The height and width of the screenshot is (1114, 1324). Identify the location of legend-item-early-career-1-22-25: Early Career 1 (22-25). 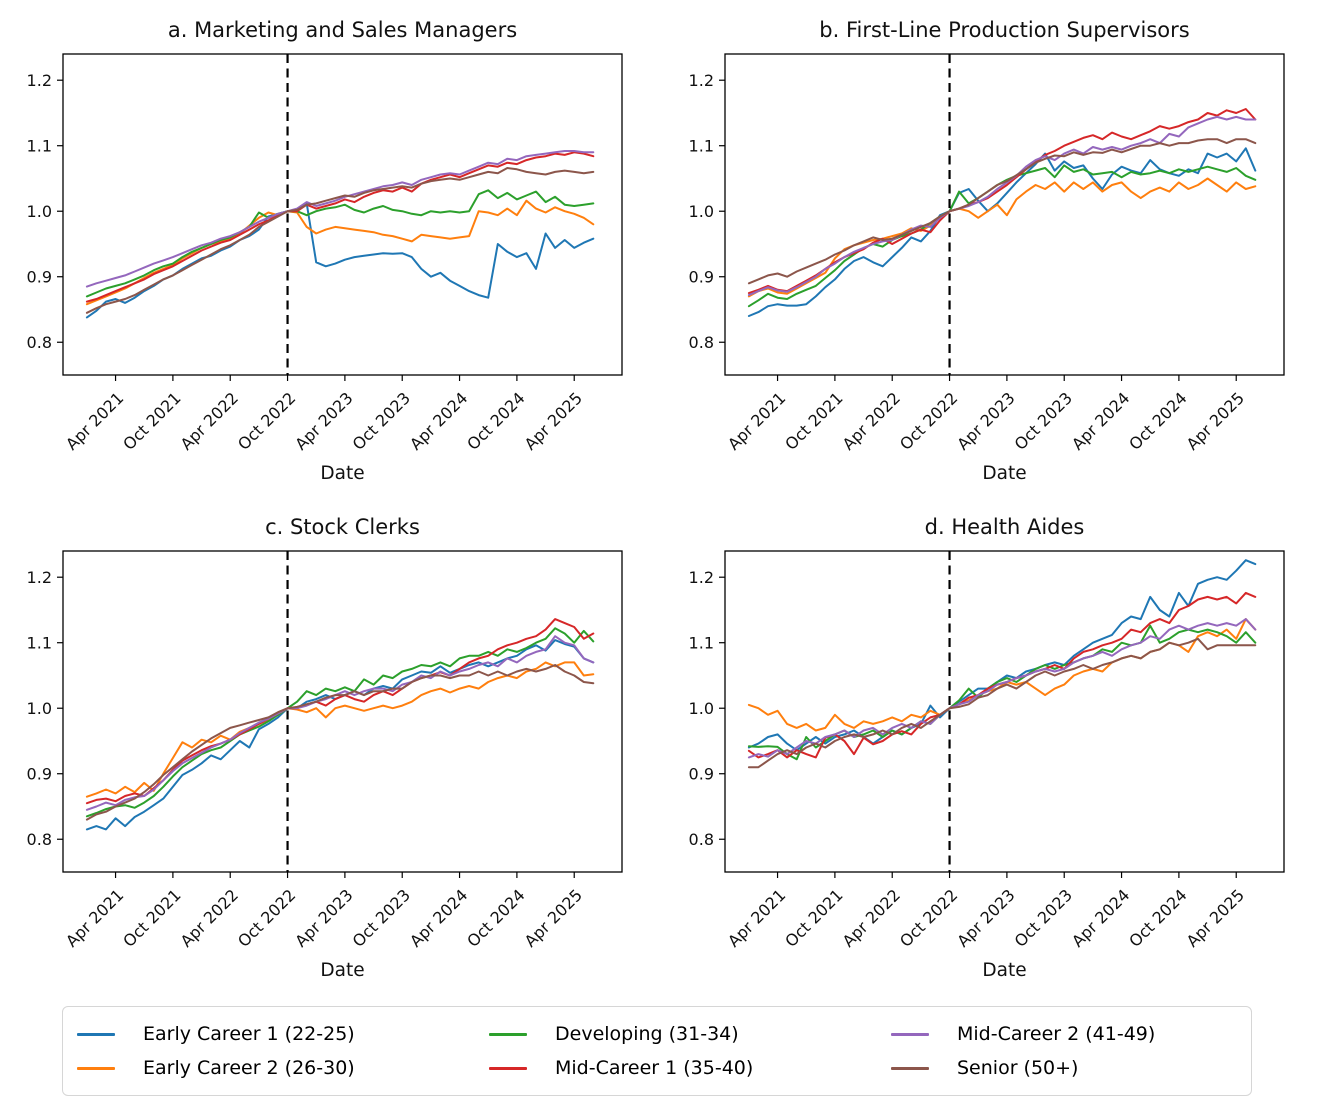
(283, 1034).